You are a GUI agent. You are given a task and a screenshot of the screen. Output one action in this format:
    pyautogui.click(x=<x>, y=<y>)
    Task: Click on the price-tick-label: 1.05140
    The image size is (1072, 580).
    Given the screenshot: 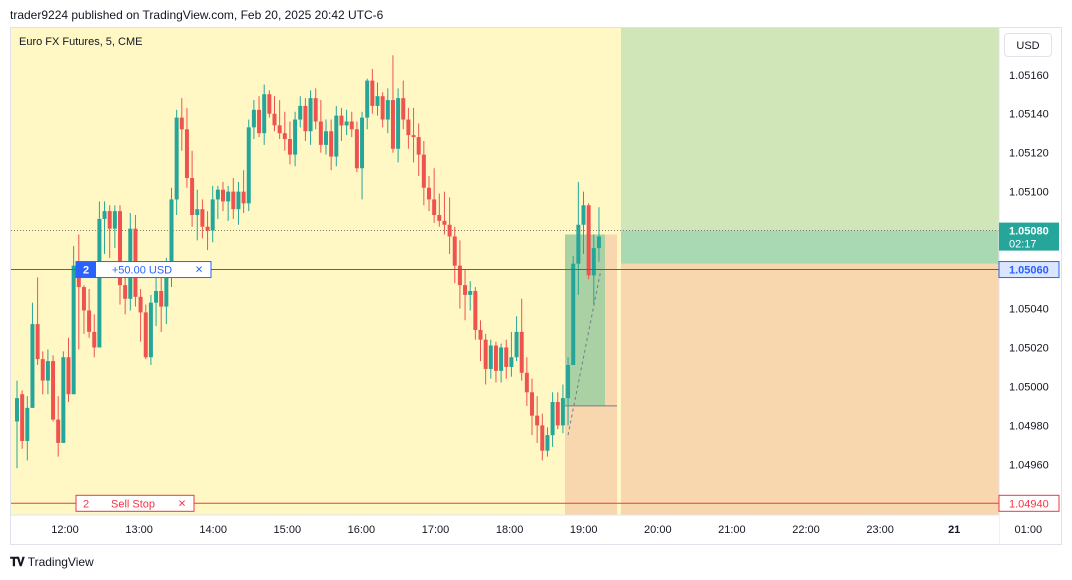 What is the action you would take?
    pyautogui.click(x=1029, y=115)
    